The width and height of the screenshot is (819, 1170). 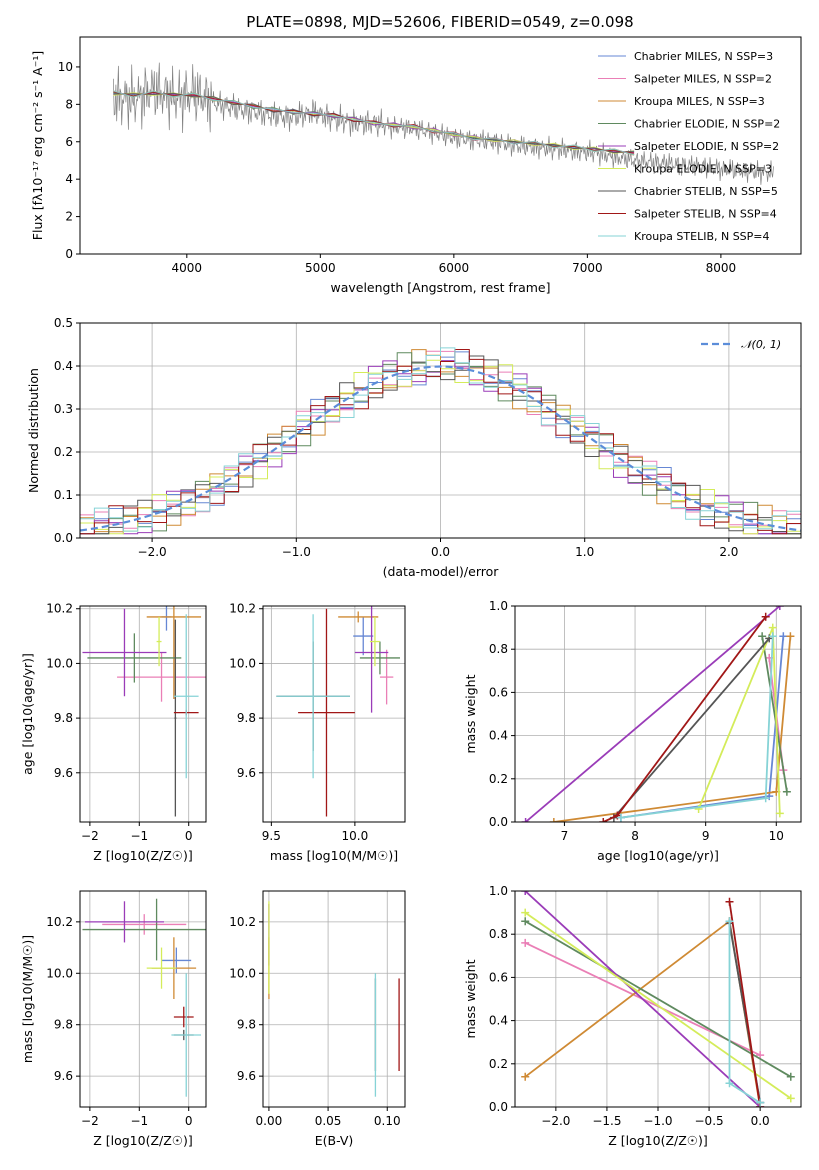 I want to click on y-axis-label: mass weight, so click(x=470, y=998).